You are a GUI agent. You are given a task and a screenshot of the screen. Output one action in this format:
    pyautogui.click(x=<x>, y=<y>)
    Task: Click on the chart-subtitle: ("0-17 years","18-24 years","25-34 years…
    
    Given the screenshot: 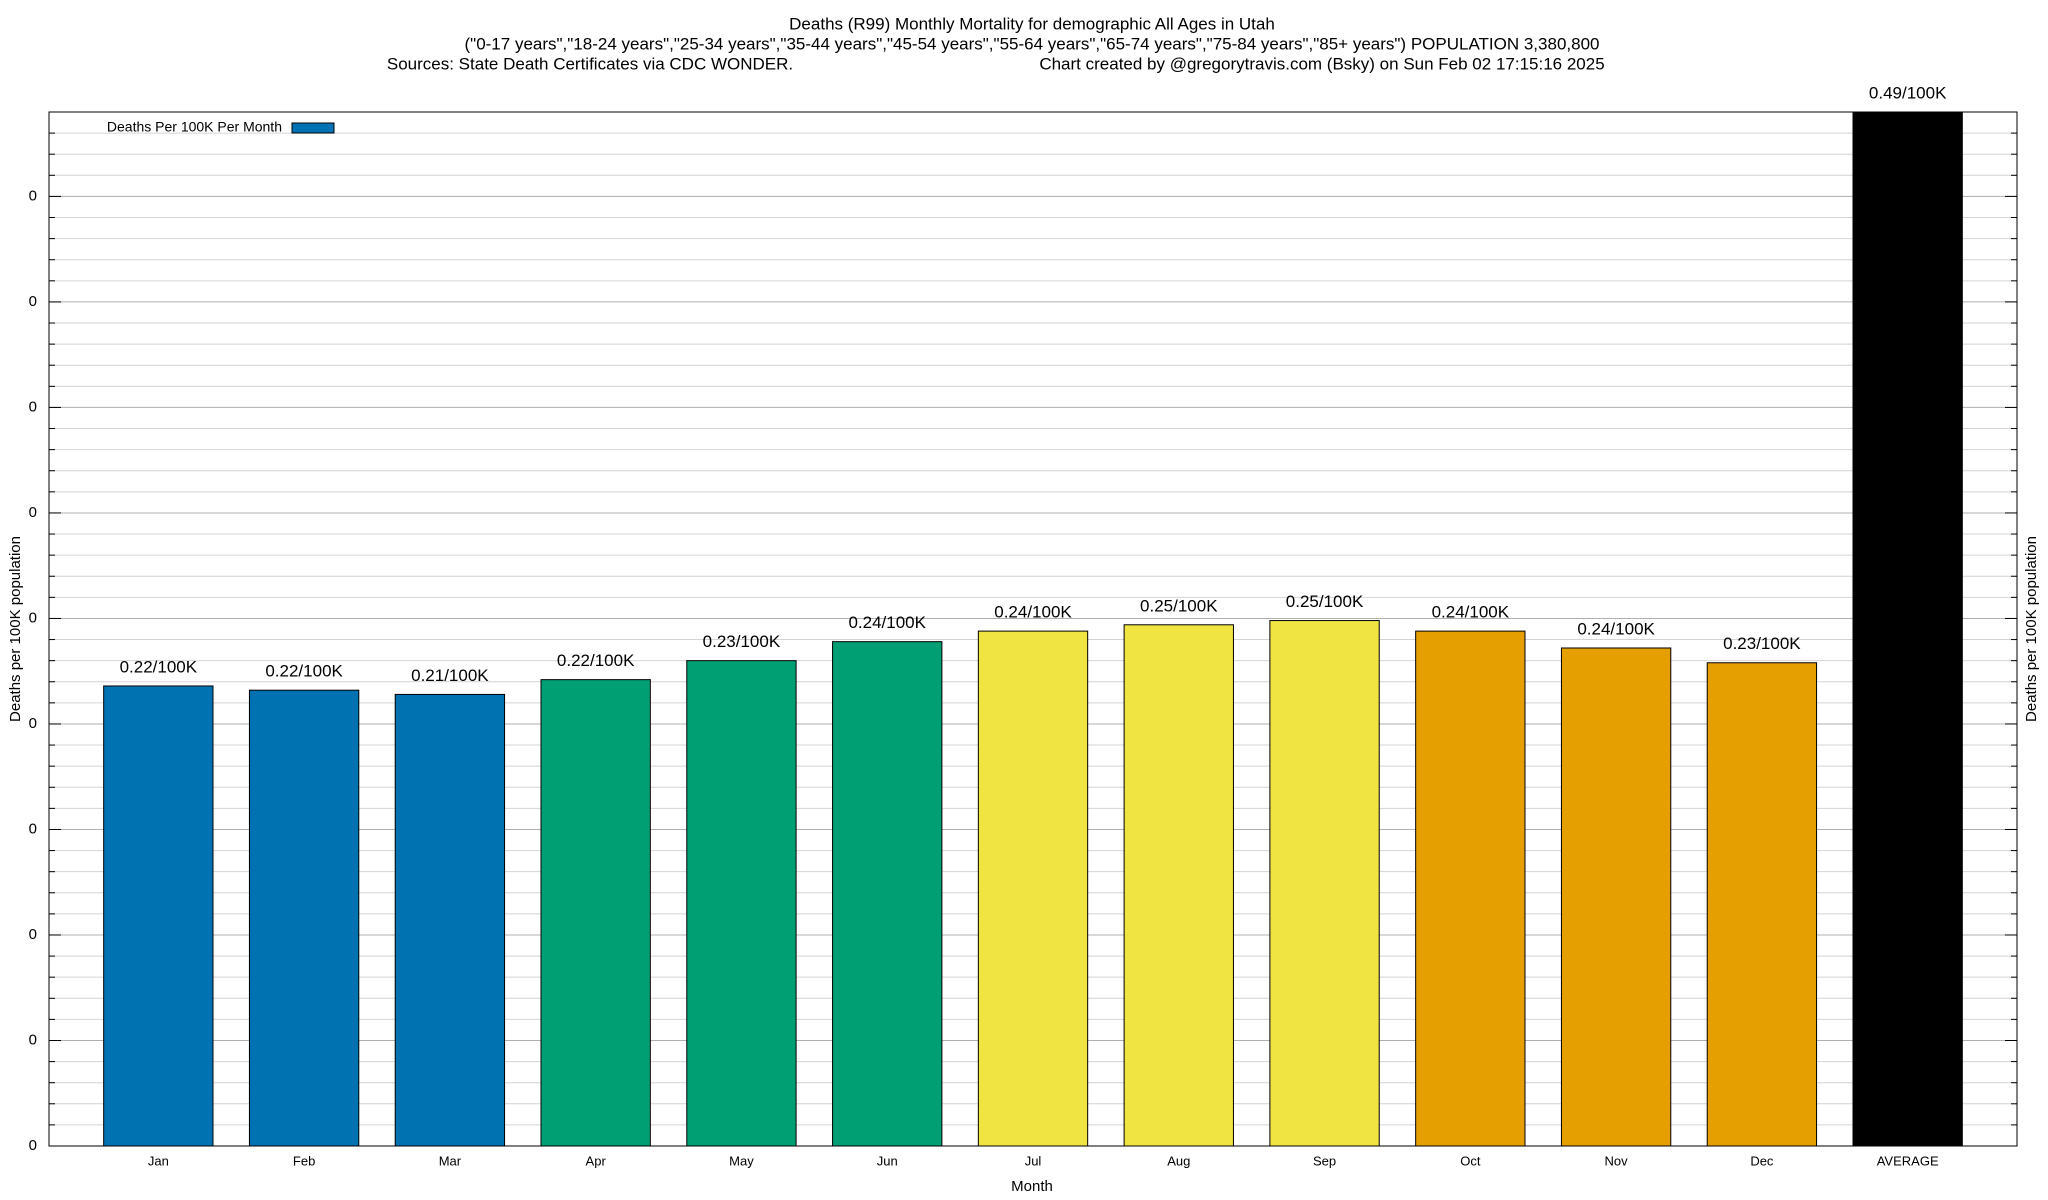 What is the action you would take?
    pyautogui.click(x=1032, y=43)
    